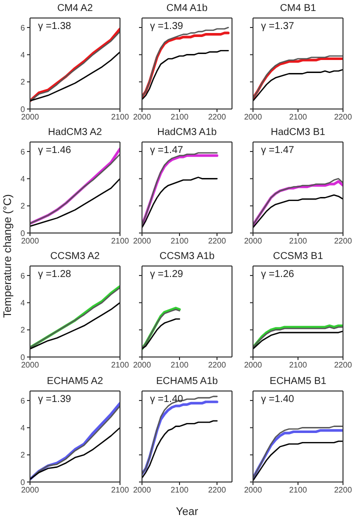  What do you see at coordinates (187, 511) in the screenshot?
I see `x-axis-title: Year` at bounding box center [187, 511].